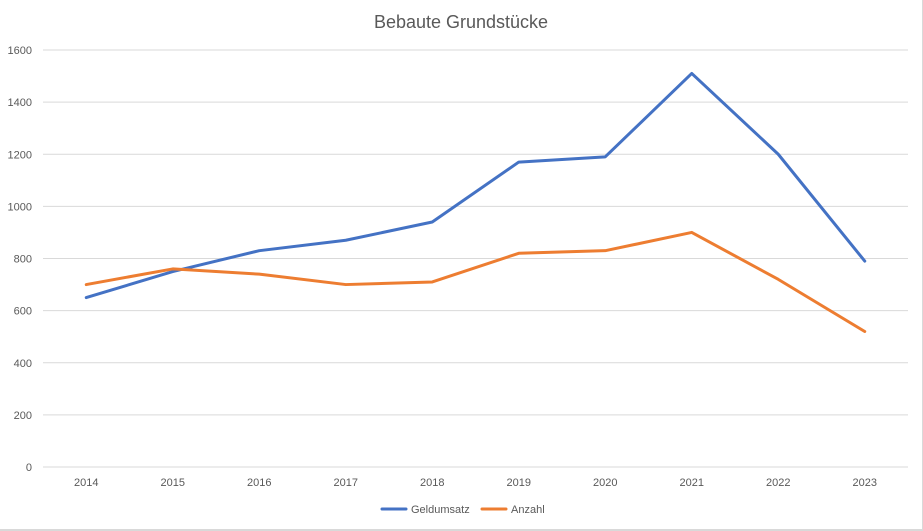 Image resolution: width=923 pixels, height=531 pixels. Describe the element at coordinates (346, 483) in the screenshot. I see `x-tick-label: 2017` at that location.